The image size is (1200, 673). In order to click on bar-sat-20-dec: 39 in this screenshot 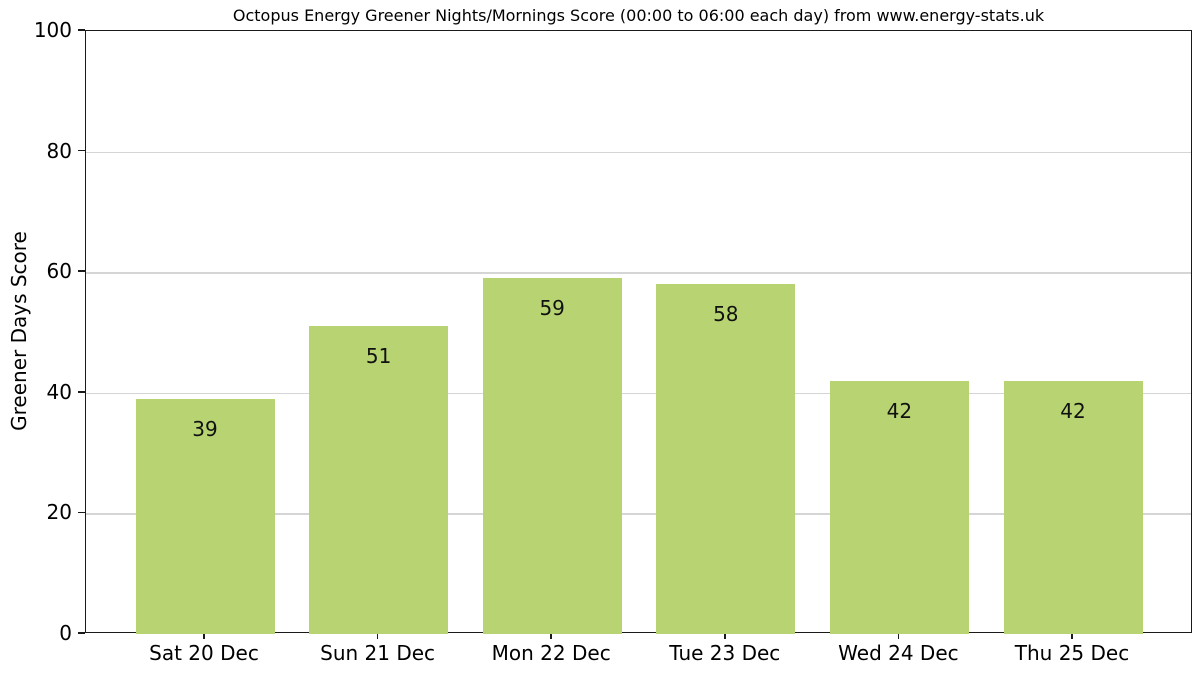, I will do `click(205, 516)`.